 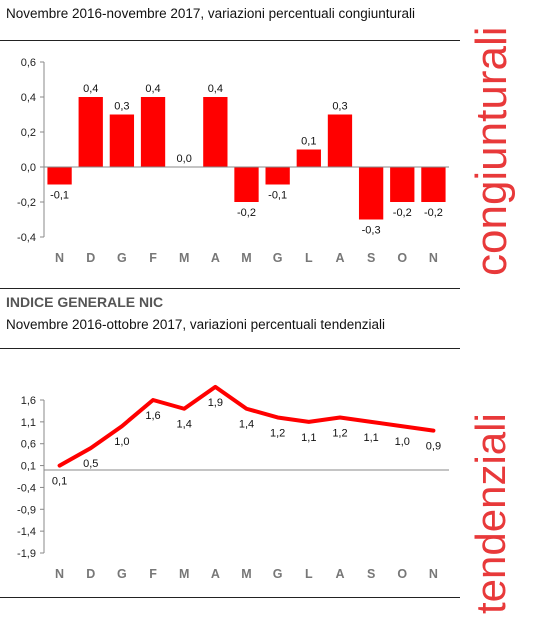 I want to click on bottom-divider, so click(x=230, y=597).